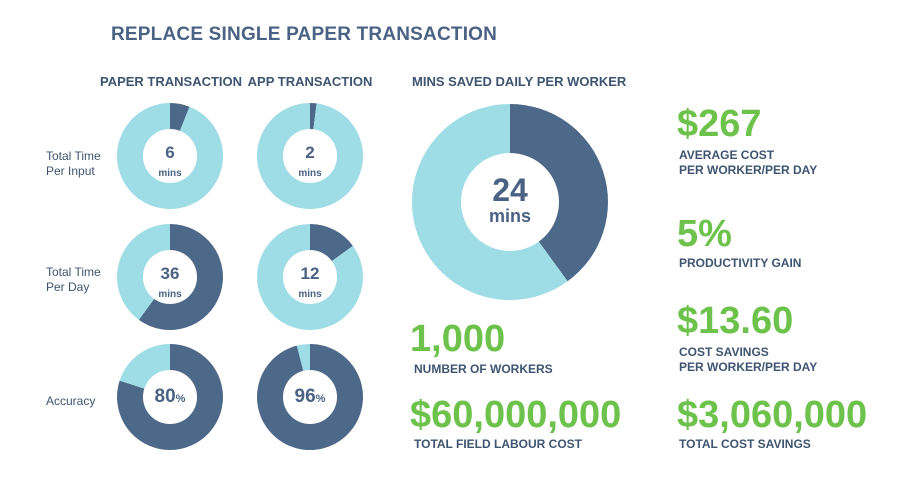 The image size is (898, 489). I want to click on donut-value: 36, so click(170, 273).